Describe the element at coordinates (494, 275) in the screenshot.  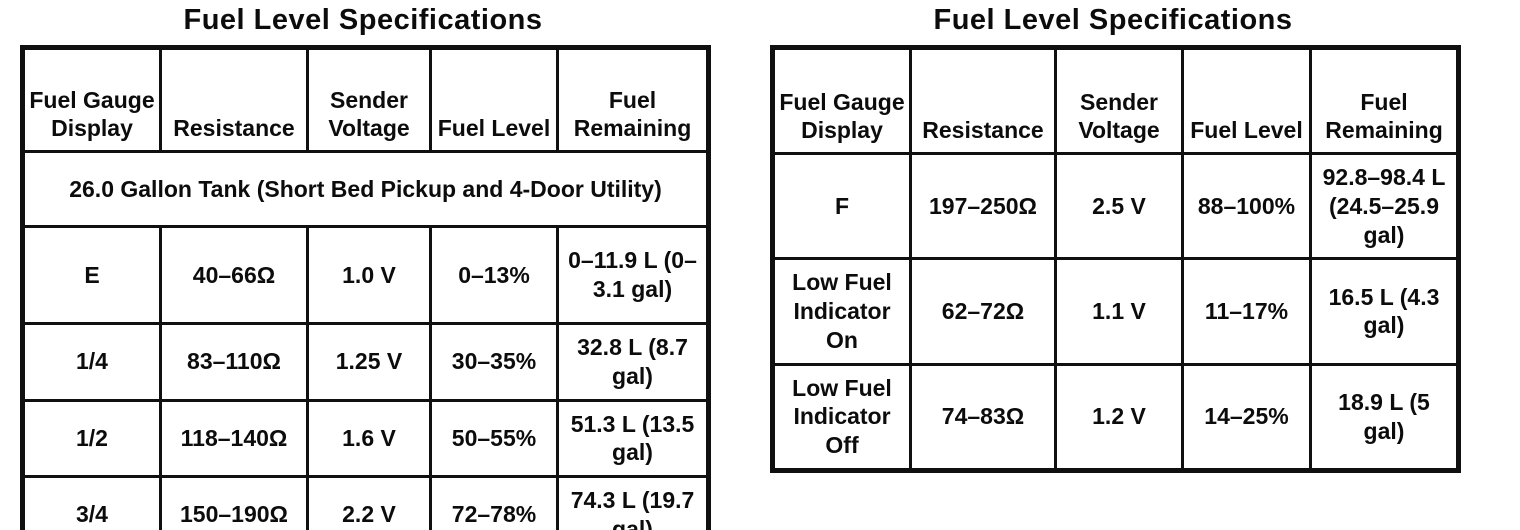
I see `table-cell: 0–13%` at that location.